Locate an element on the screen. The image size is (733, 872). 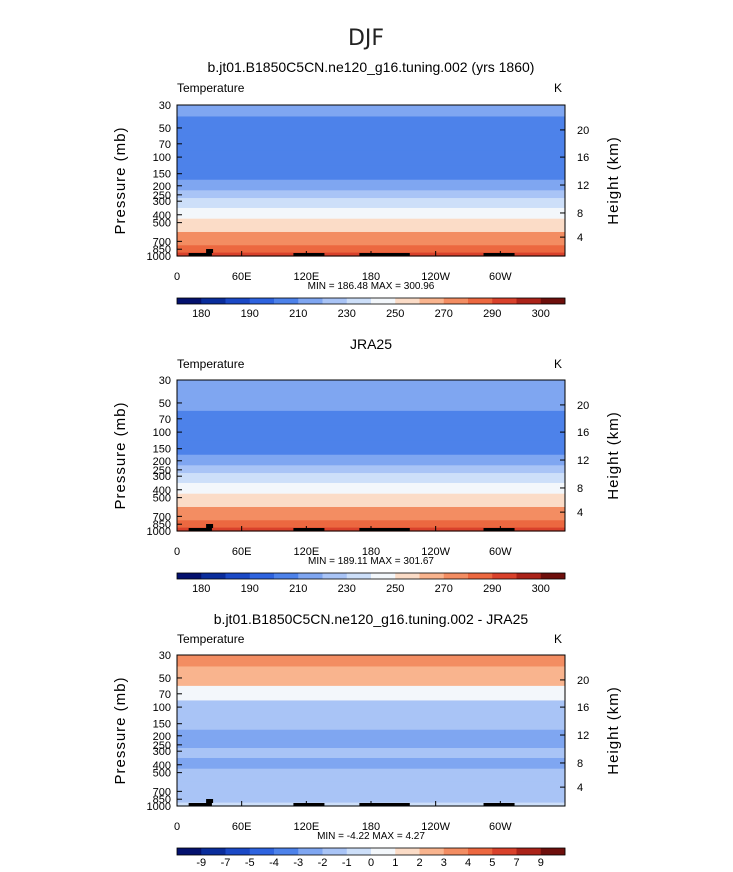
colorbar-label: 290 is located at coordinates (492, 589).